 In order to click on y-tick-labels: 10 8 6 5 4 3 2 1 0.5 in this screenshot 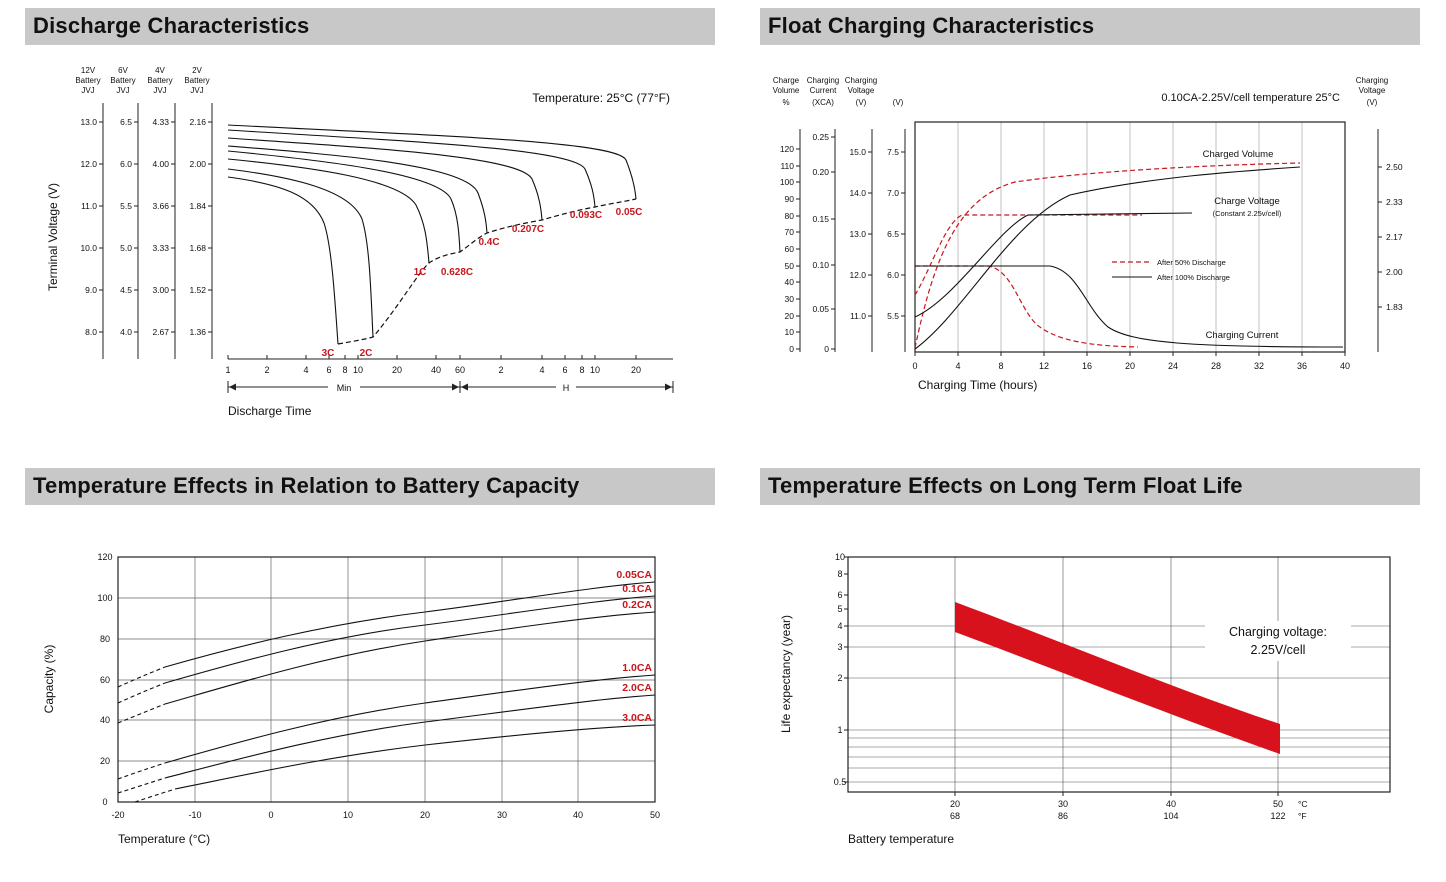, I will do `click(840, 669)`.